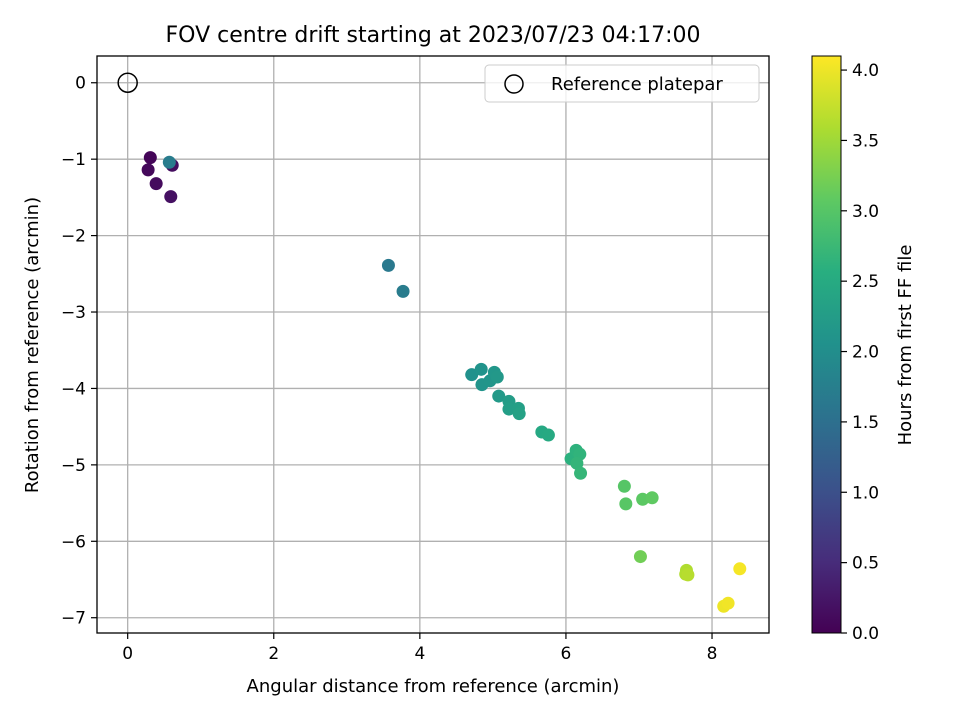 This screenshot has width=960, height=724. What do you see at coordinates (127, 654) in the screenshot?
I see `x-tick-label: 0` at bounding box center [127, 654].